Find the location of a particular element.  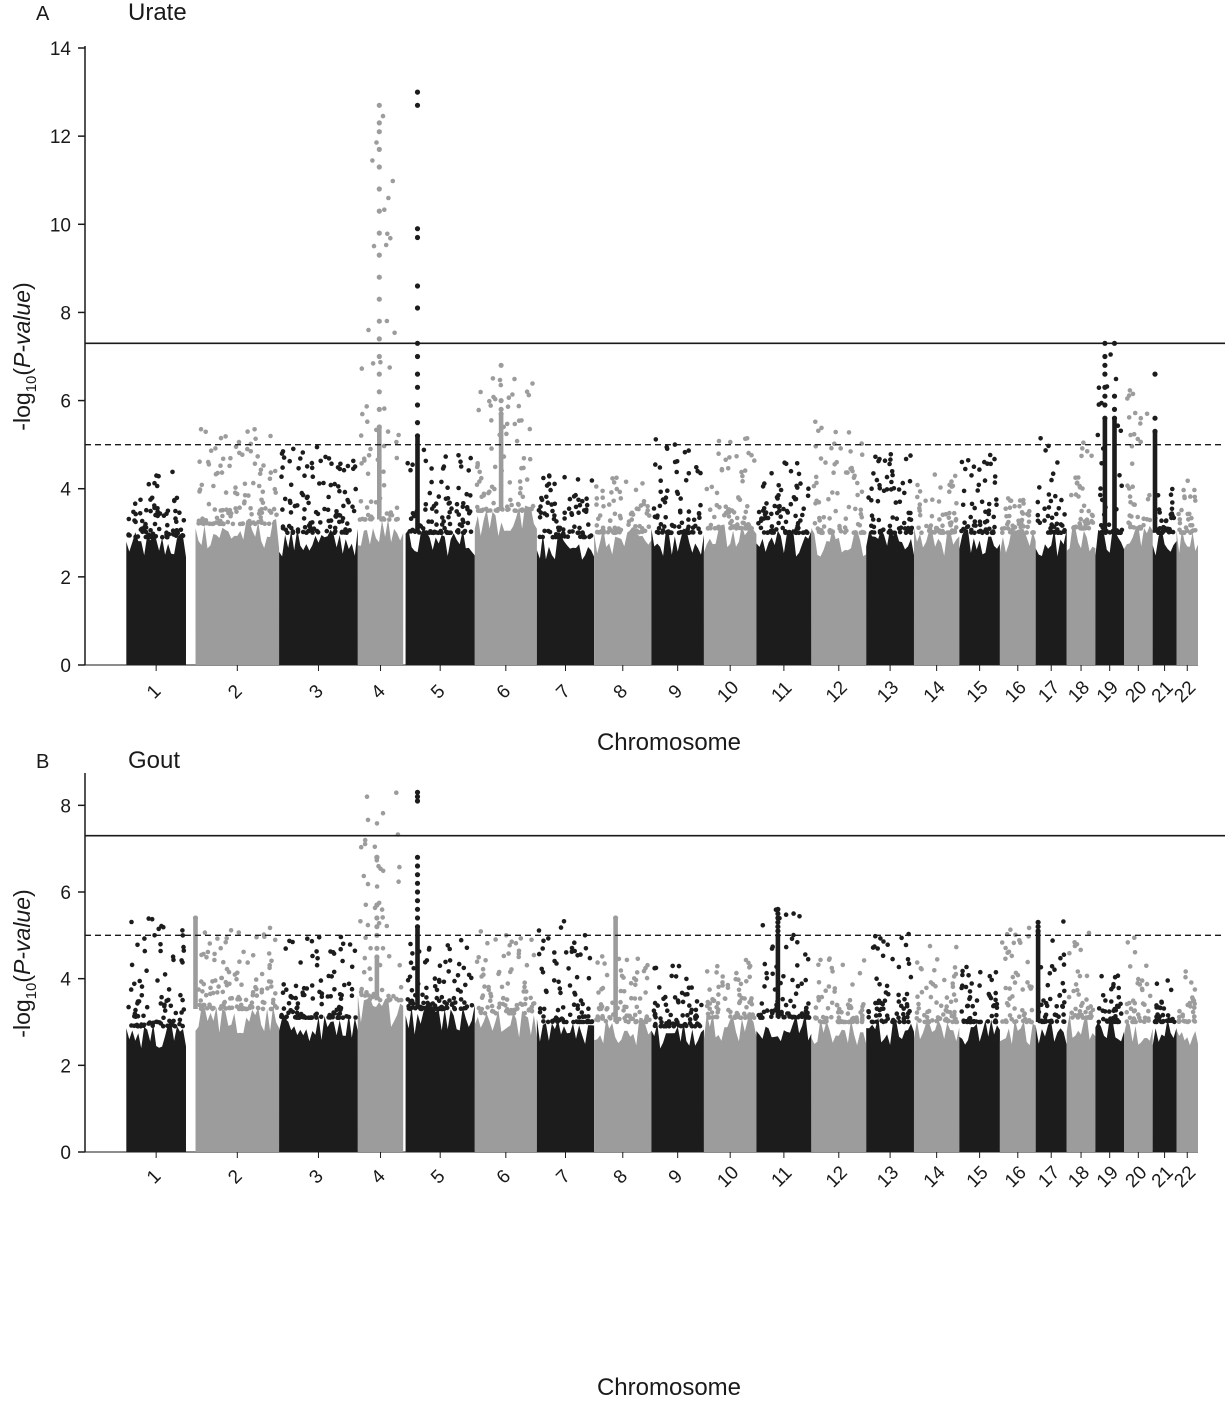

chromosome-6-density is located at coordinates (505, 1081).